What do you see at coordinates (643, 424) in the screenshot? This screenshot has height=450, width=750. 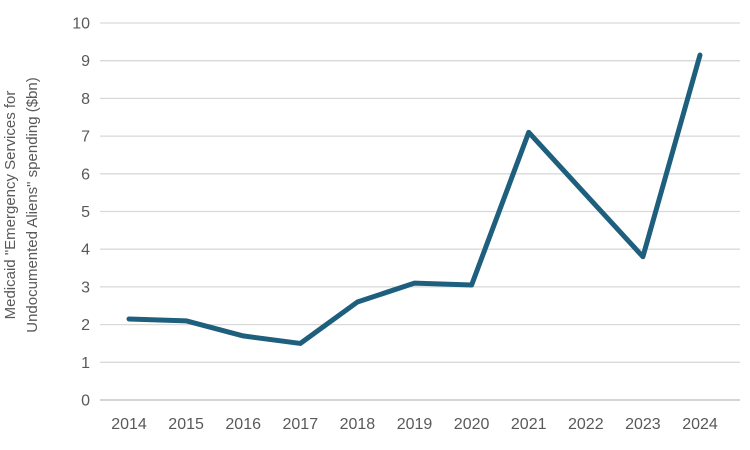 I see `x-tick-label: 2023` at bounding box center [643, 424].